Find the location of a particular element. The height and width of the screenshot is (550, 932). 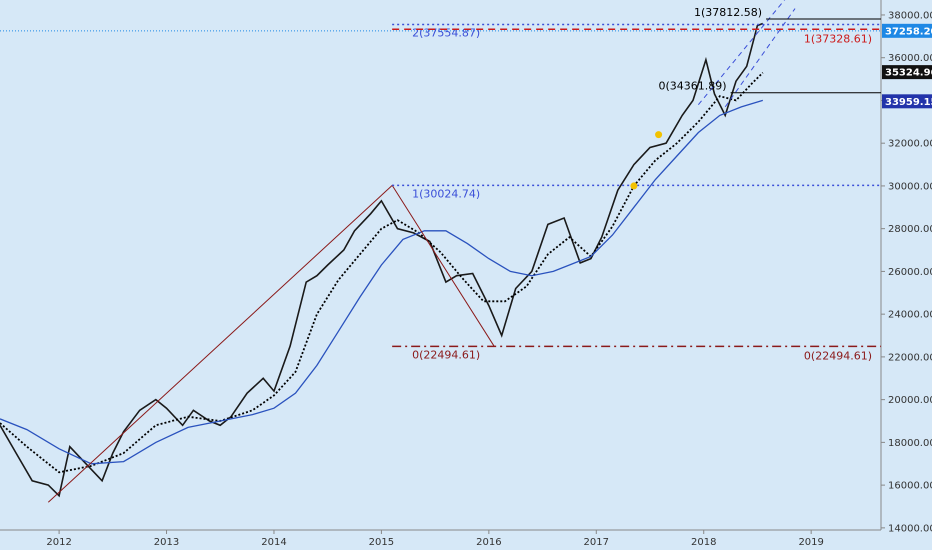

x-tick-label: 2012 is located at coordinates (58, 542).